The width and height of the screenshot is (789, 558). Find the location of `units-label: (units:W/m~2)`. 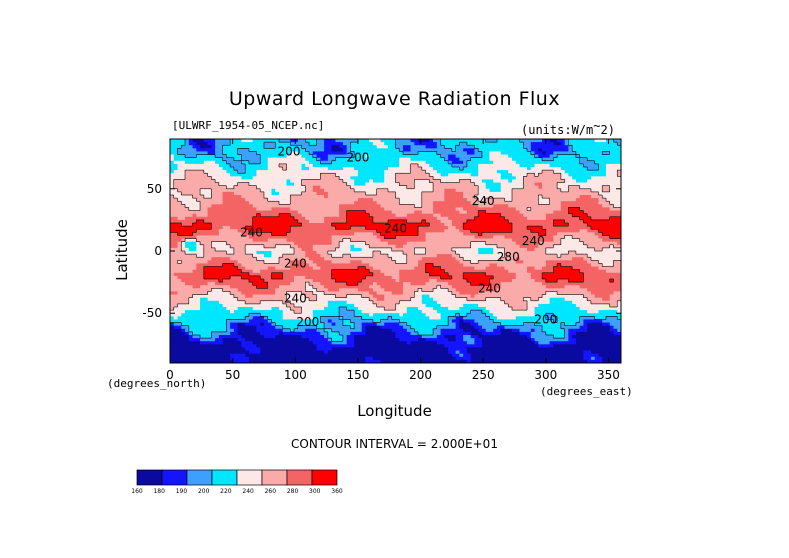

units-label: (units:W/m~2) is located at coordinates (568, 128).